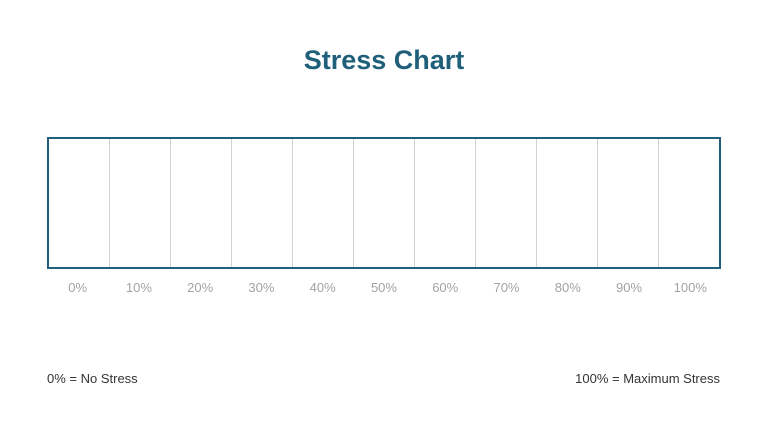 The image size is (768, 432). Describe the element at coordinates (567, 287) in the screenshot. I see `tick-label-80: 80%` at that location.